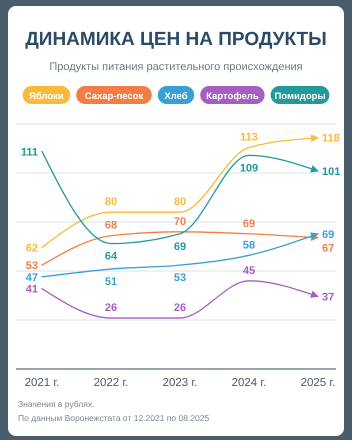 The height and width of the screenshot is (440, 352). I want to click on data-label: 37, so click(328, 297).